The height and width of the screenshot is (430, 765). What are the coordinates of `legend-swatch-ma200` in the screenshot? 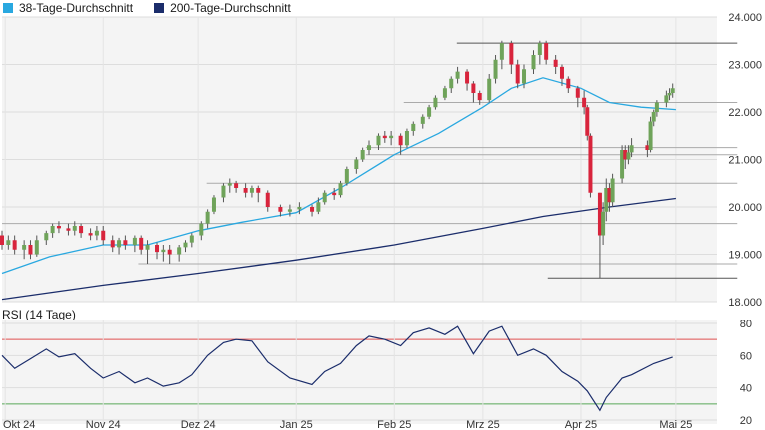 It's located at (159, 8).